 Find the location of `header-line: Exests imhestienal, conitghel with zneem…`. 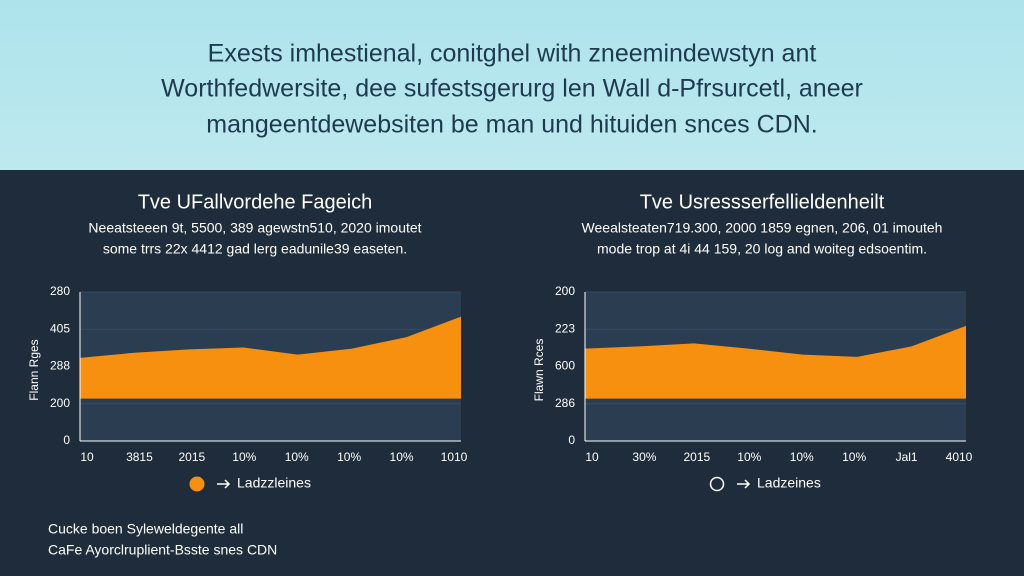

header-line: Exests imhestienal, conitghel with zneem… is located at coordinates (512, 54).